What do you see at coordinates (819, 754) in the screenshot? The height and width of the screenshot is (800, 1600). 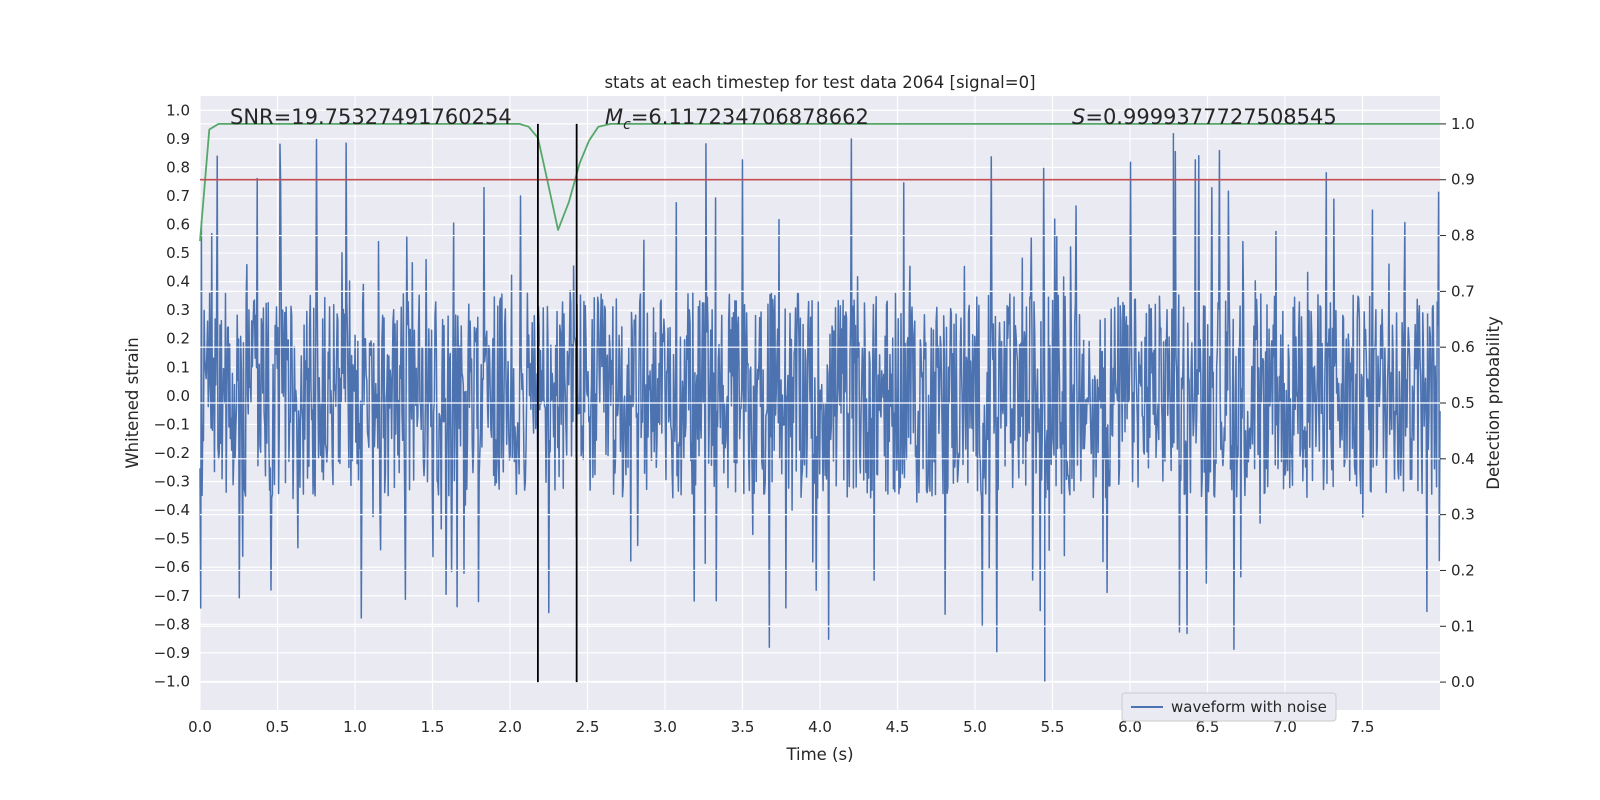 I see `x-axis-label: Time (s)` at bounding box center [819, 754].